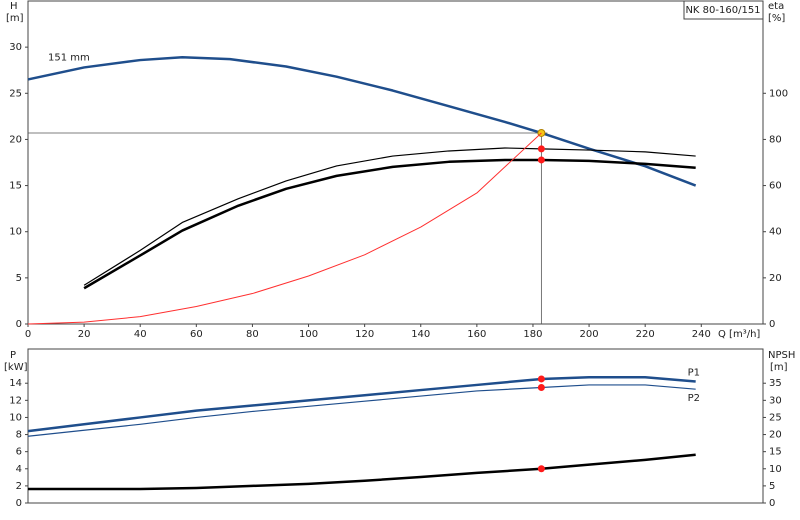  I want to click on x-tick-label: 100, so click(308, 334).